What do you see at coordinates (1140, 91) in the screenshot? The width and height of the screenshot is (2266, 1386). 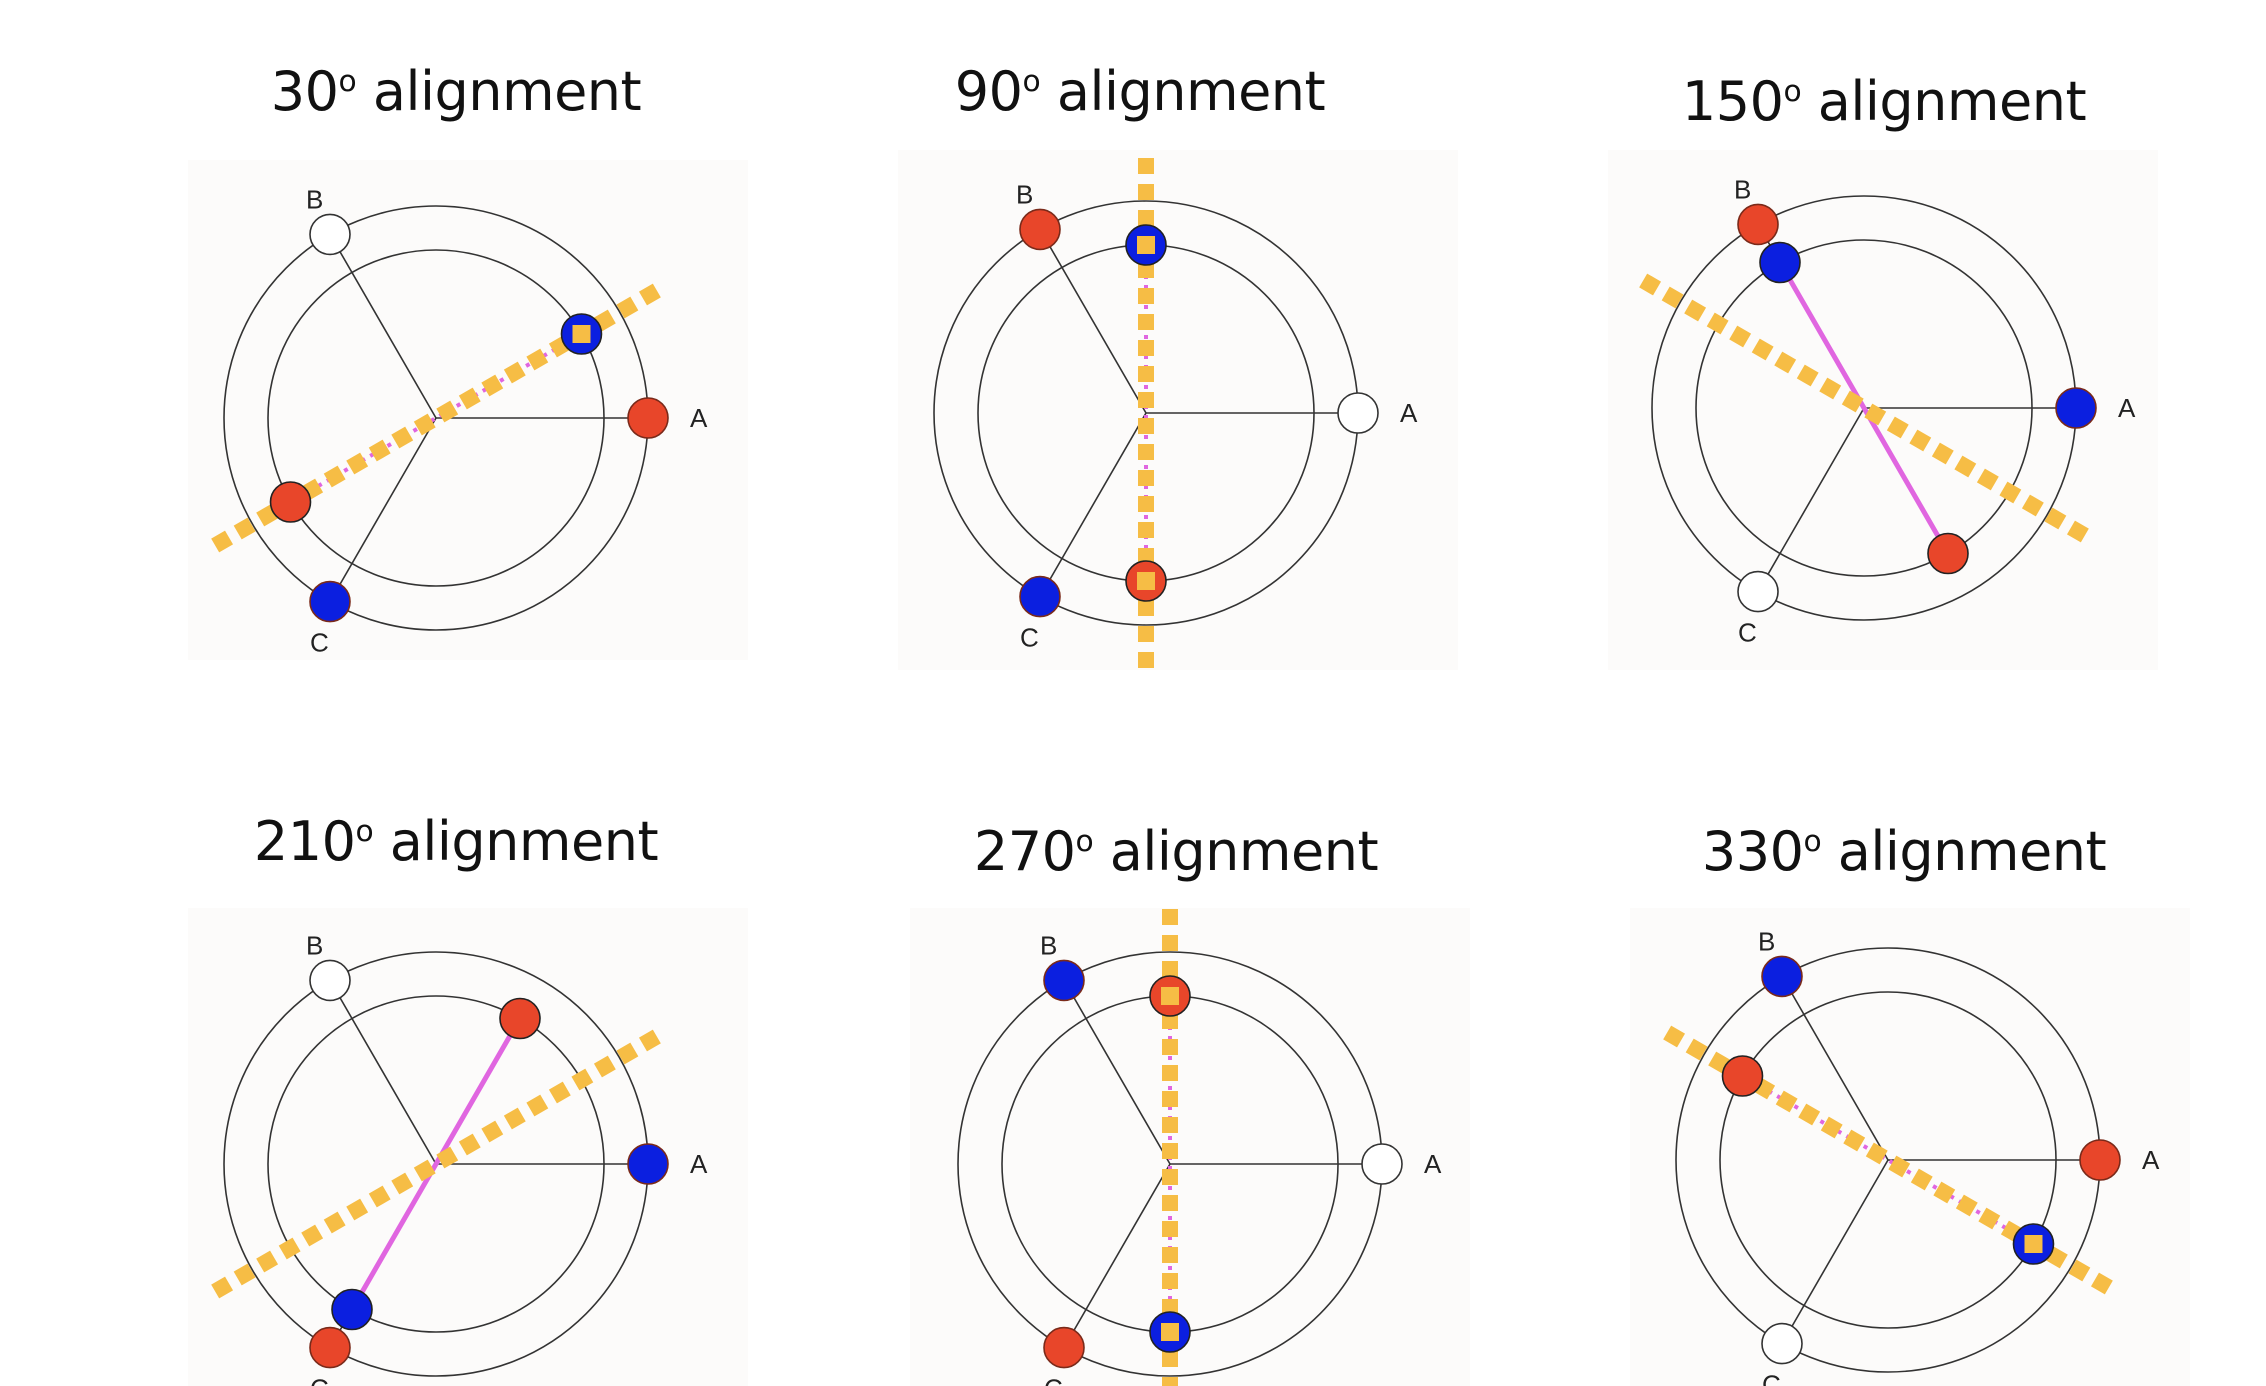 I see `panel-title-90: 90o alignment` at bounding box center [1140, 91].